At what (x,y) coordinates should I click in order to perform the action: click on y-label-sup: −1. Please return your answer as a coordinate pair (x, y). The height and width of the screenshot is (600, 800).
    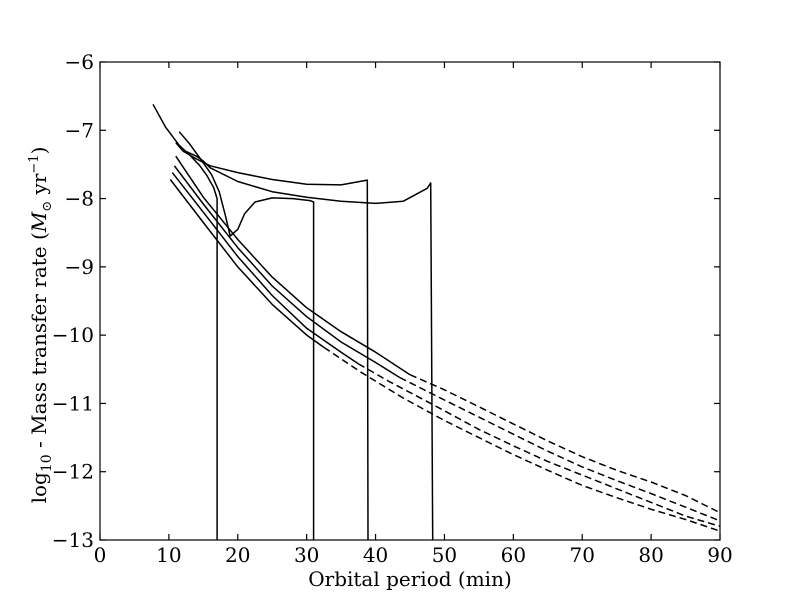
    Looking at the image, I should click on (34, 163).